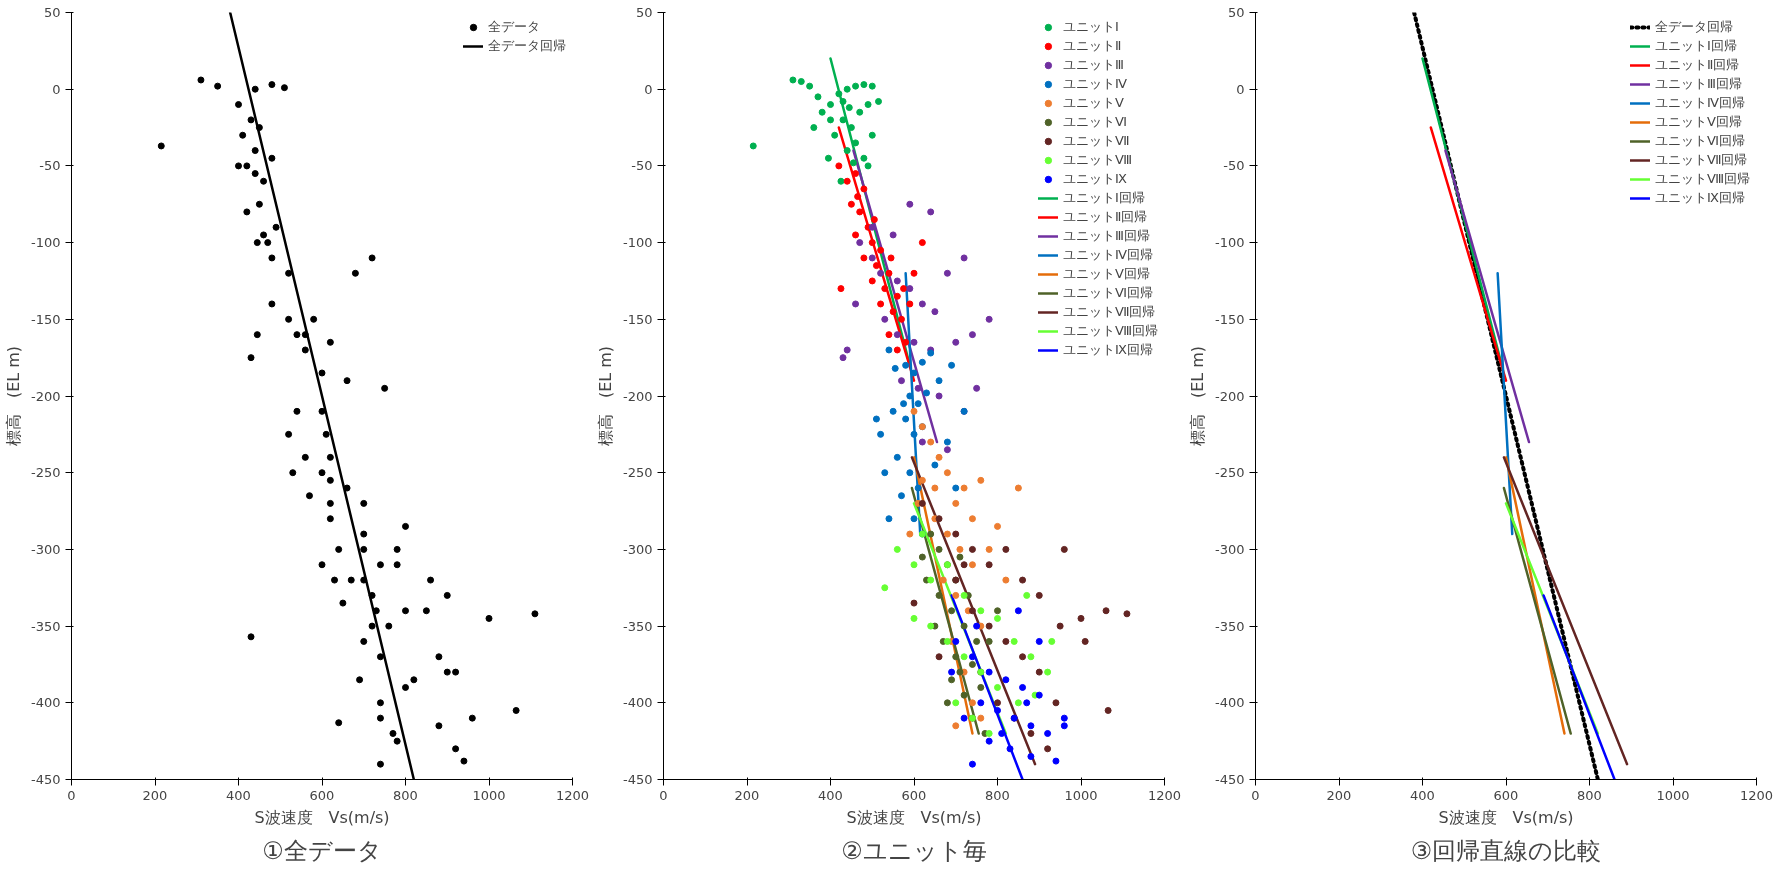 Image resolution: width=1783 pixels, height=873 pixels. What do you see at coordinates (1096, 141) in the screenshot?
I see `legend-label: ユニットⅦ` at bounding box center [1096, 141].